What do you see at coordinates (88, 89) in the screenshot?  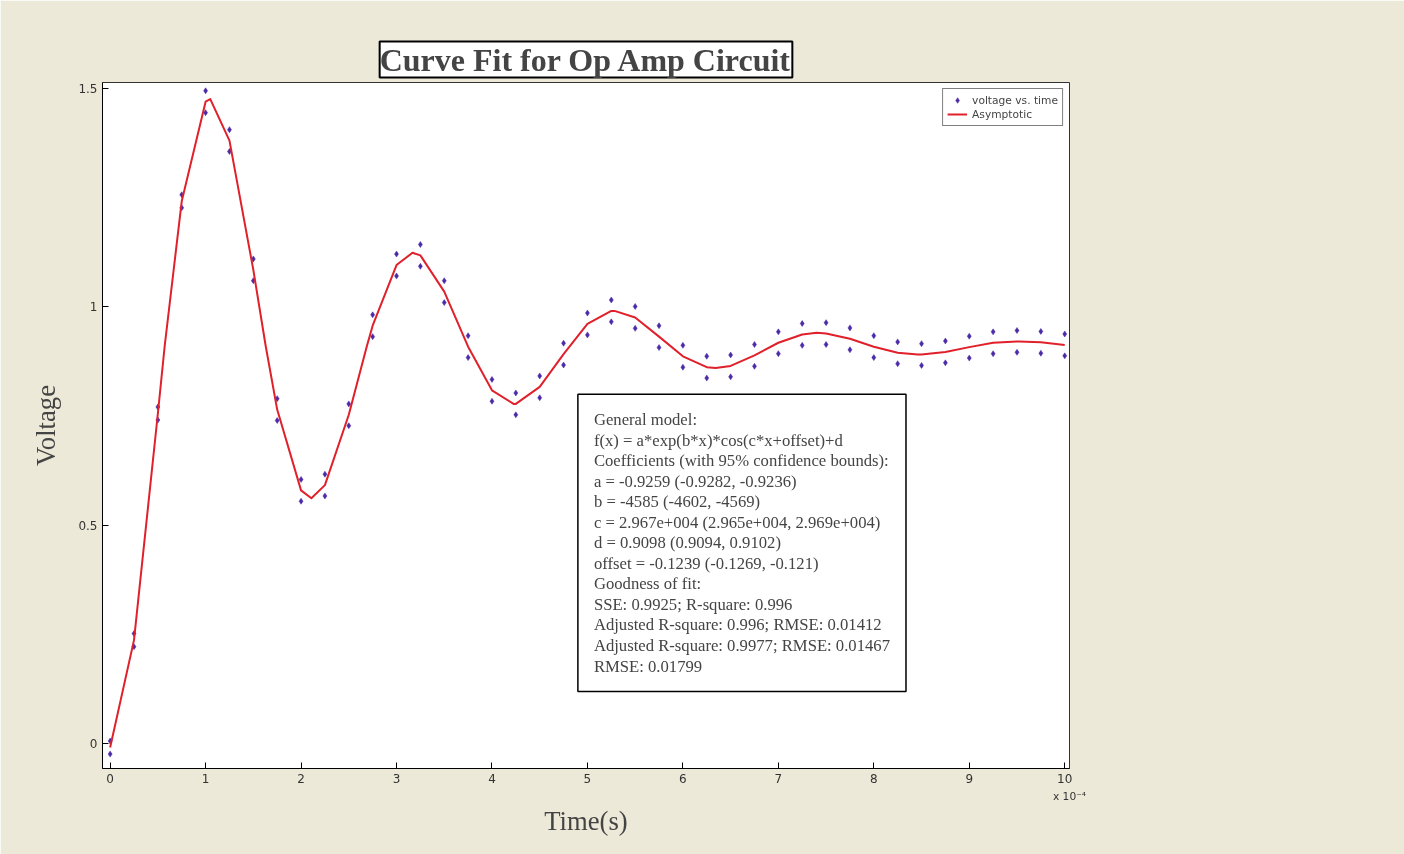 I see `y-tick-label: 1.5` at bounding box center [88, 89].